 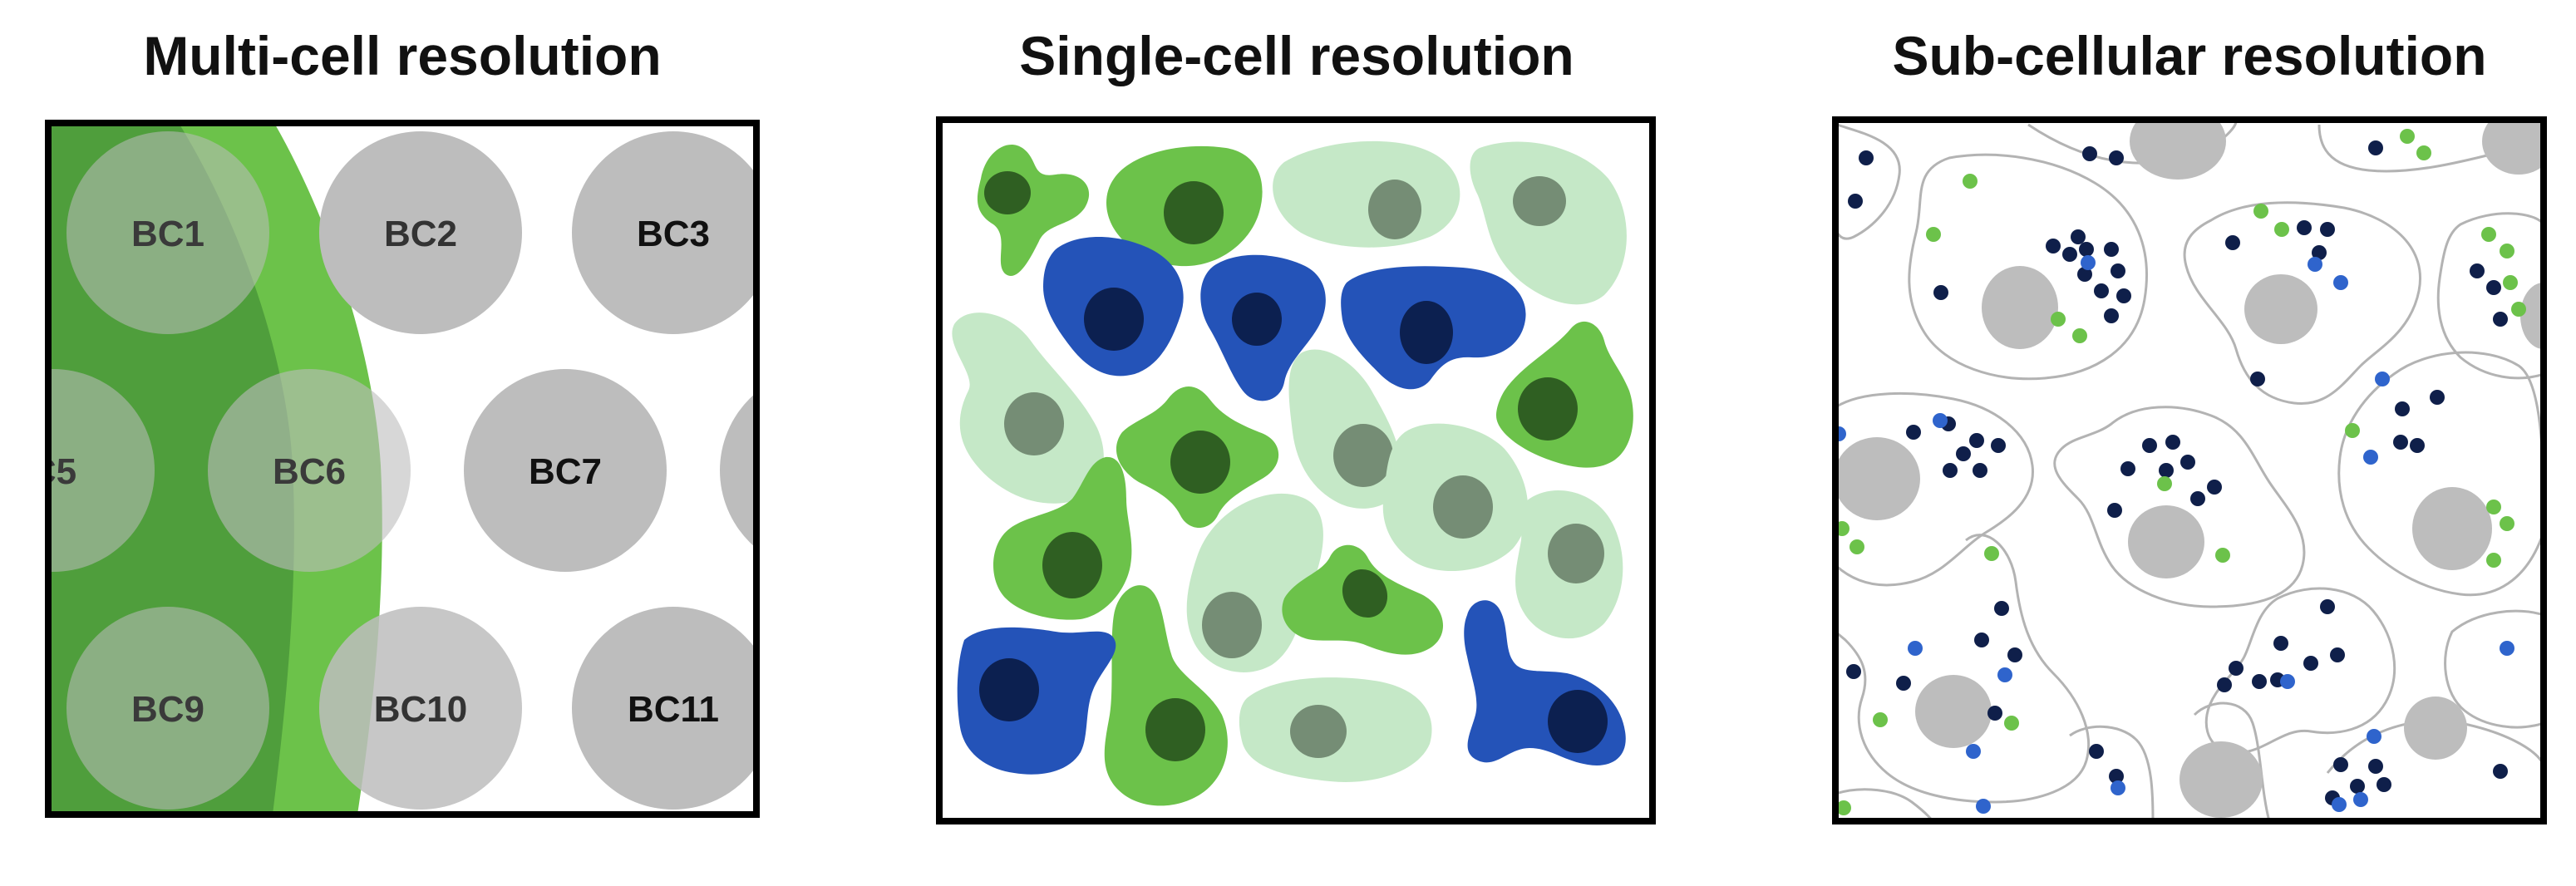 I want to click on barcode-label: BC9, so click(x=167, y=710).